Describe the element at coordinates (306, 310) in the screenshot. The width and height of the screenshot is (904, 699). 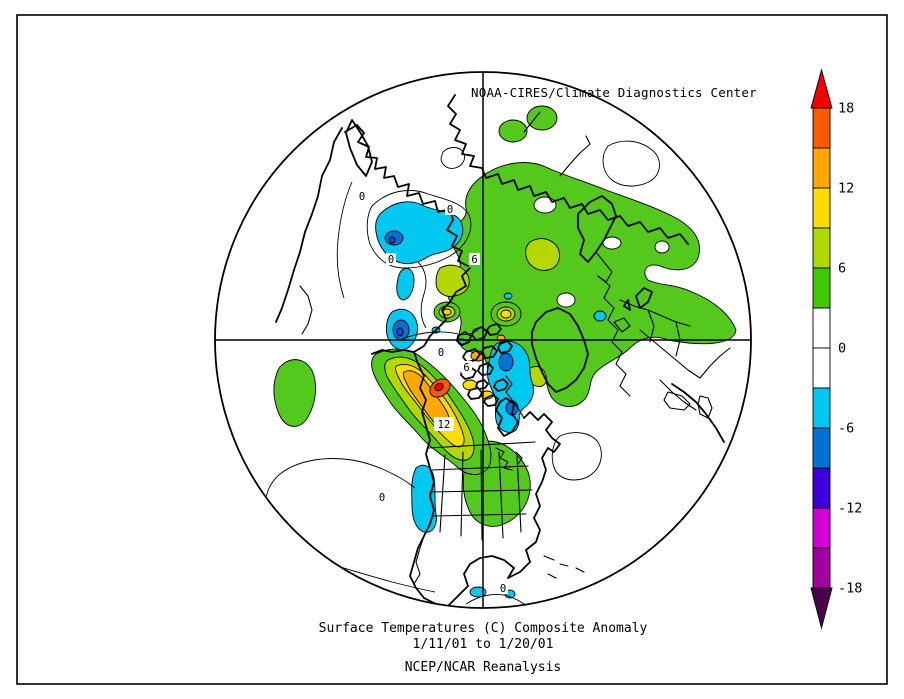
I see `coastline-japan` at that location.